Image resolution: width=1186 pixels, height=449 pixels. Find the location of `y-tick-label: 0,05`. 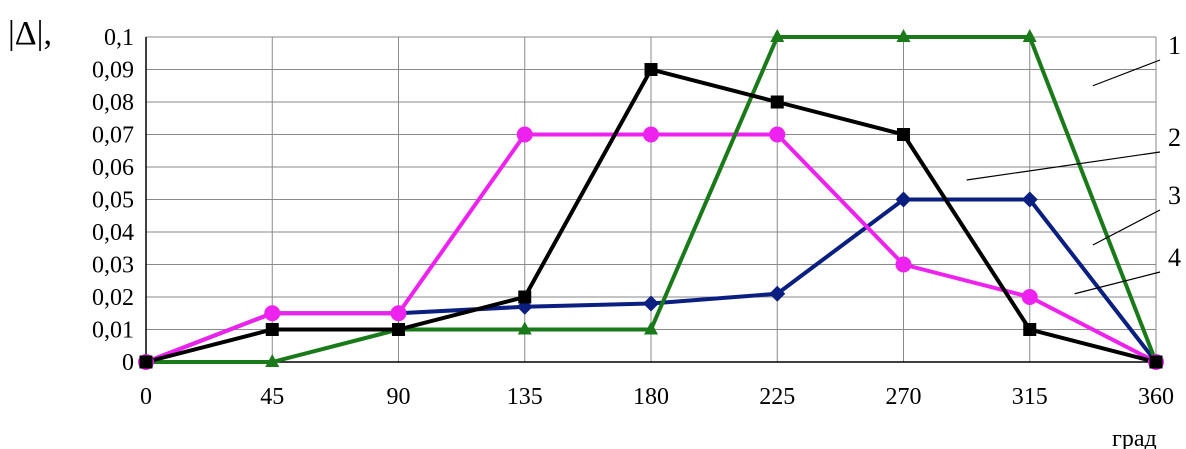

y-tick-label: 0,05 is located at coordinates (113, 201).